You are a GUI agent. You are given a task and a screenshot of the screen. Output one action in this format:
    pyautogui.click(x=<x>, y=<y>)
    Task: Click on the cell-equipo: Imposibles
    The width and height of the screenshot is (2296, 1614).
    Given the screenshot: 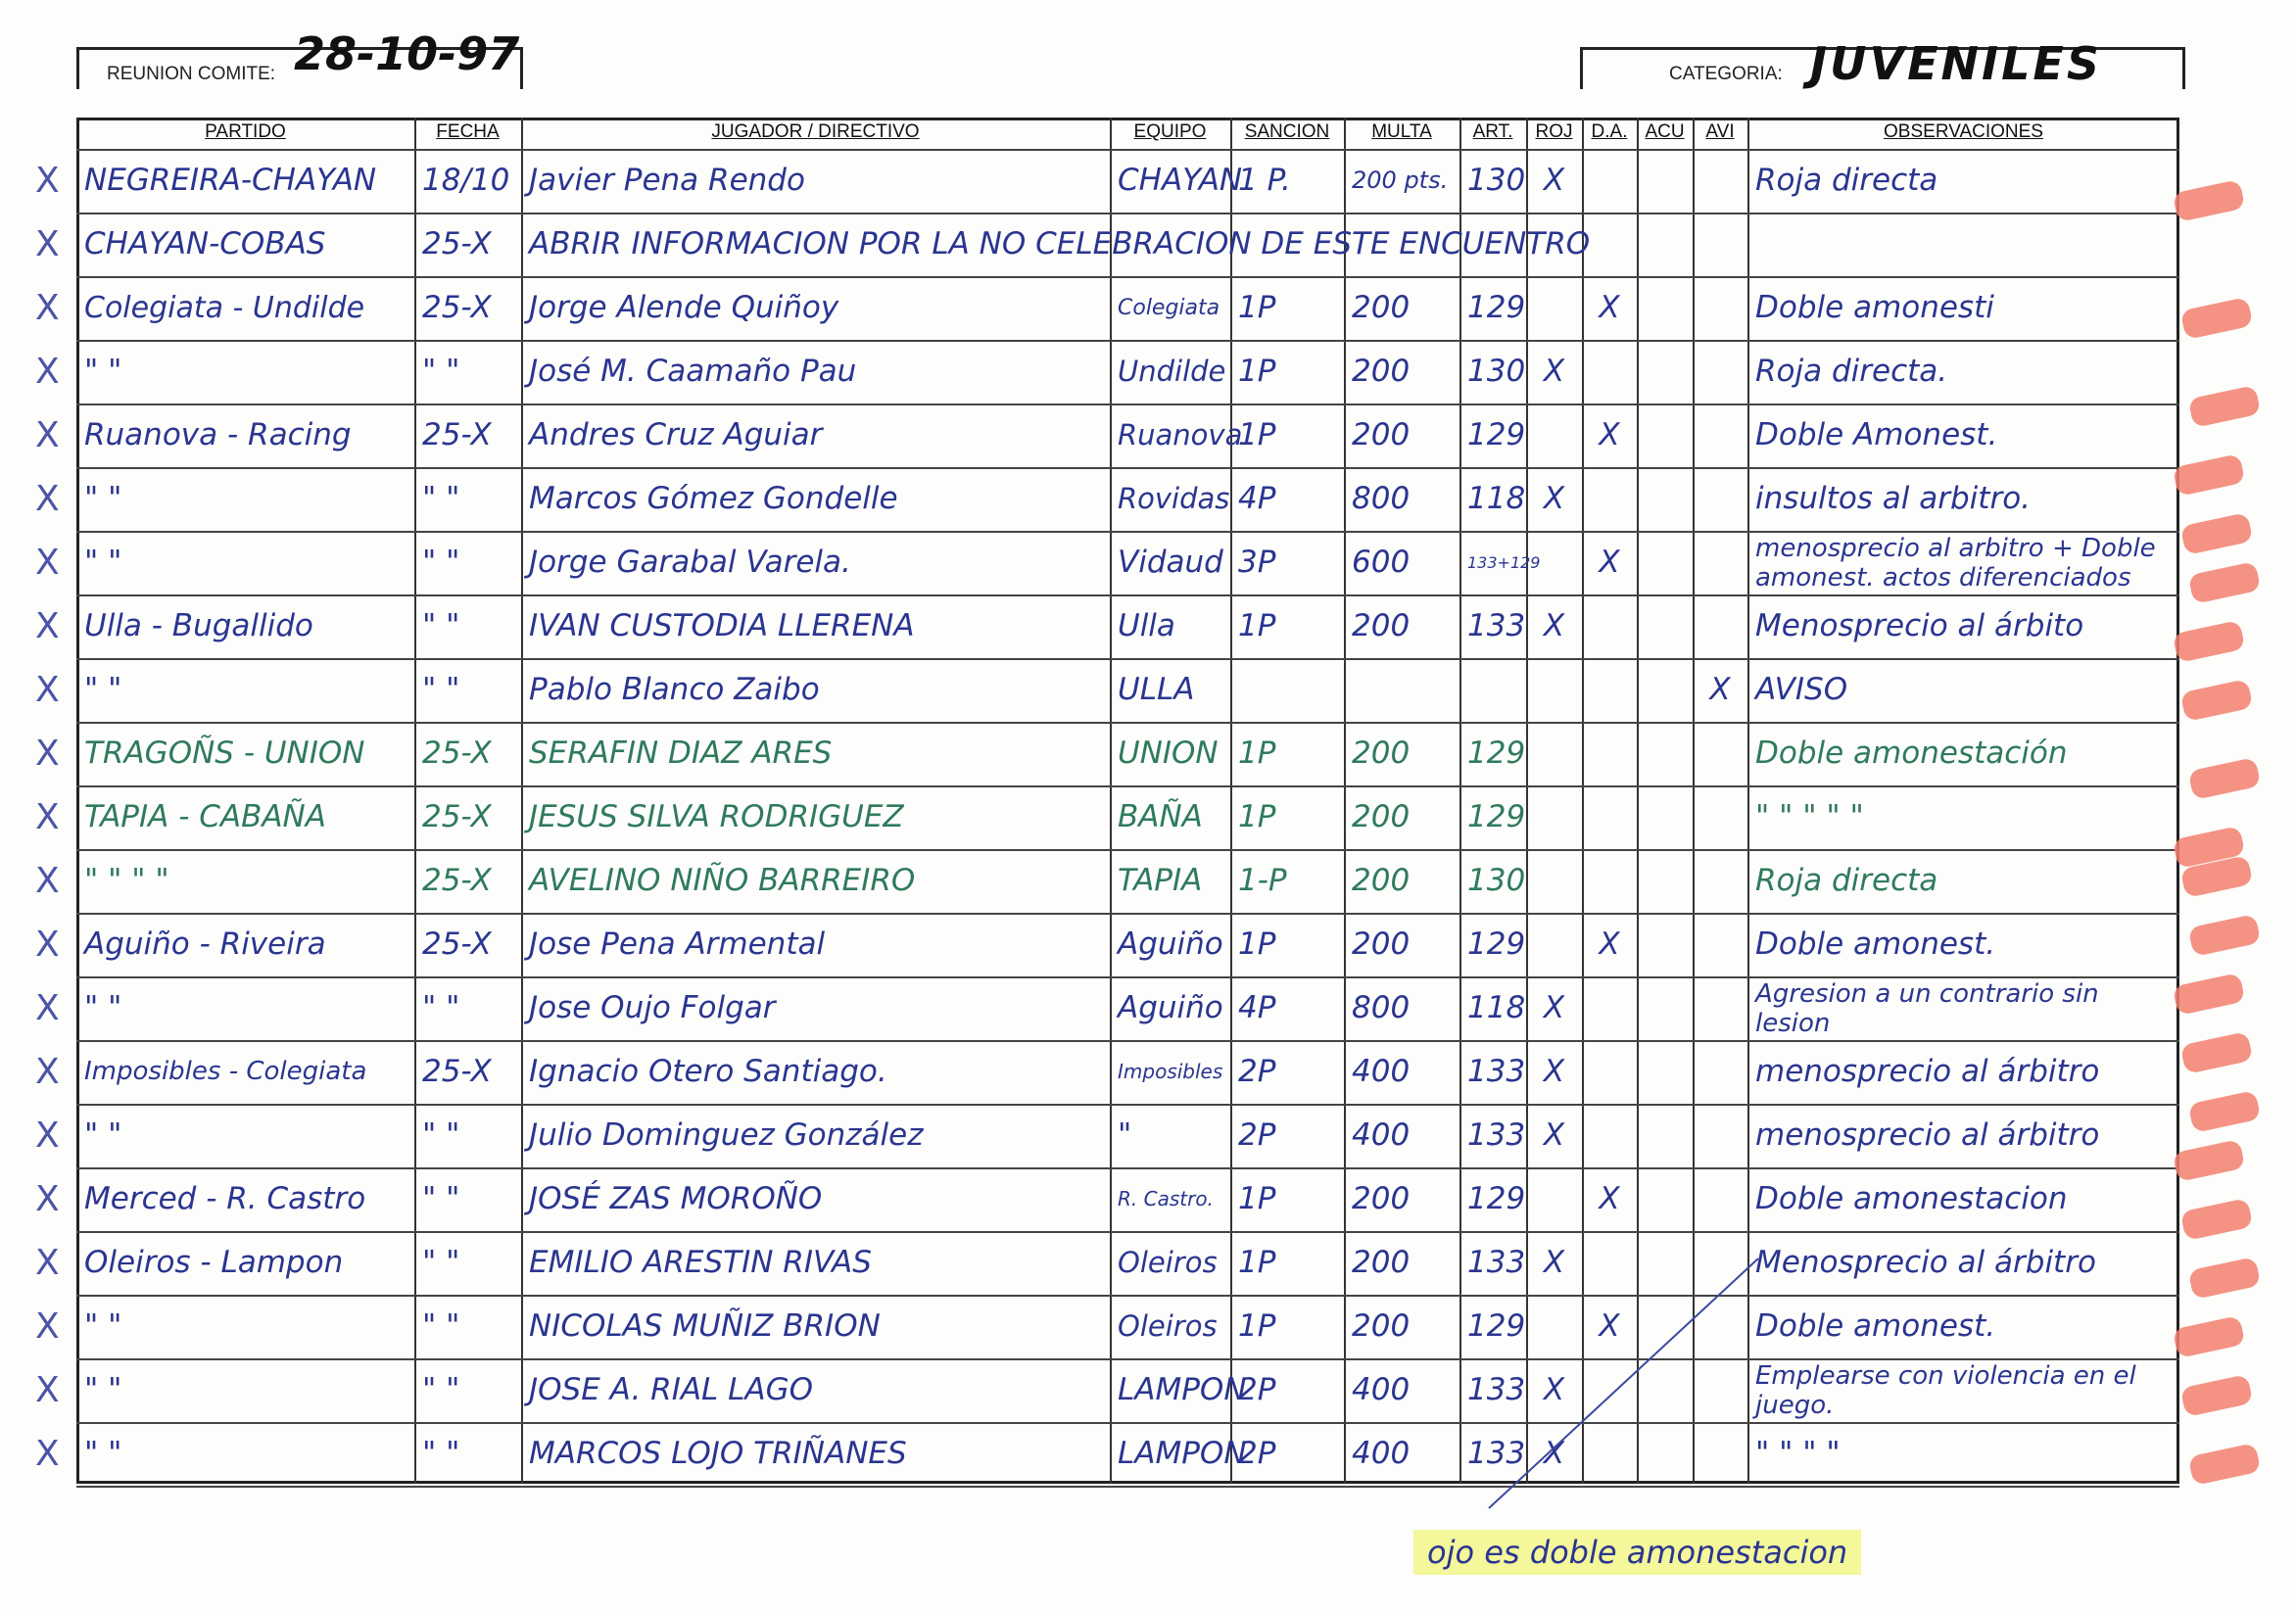 What is the action you would take?
    pyautogui.click(x=1170, y=1071)
    